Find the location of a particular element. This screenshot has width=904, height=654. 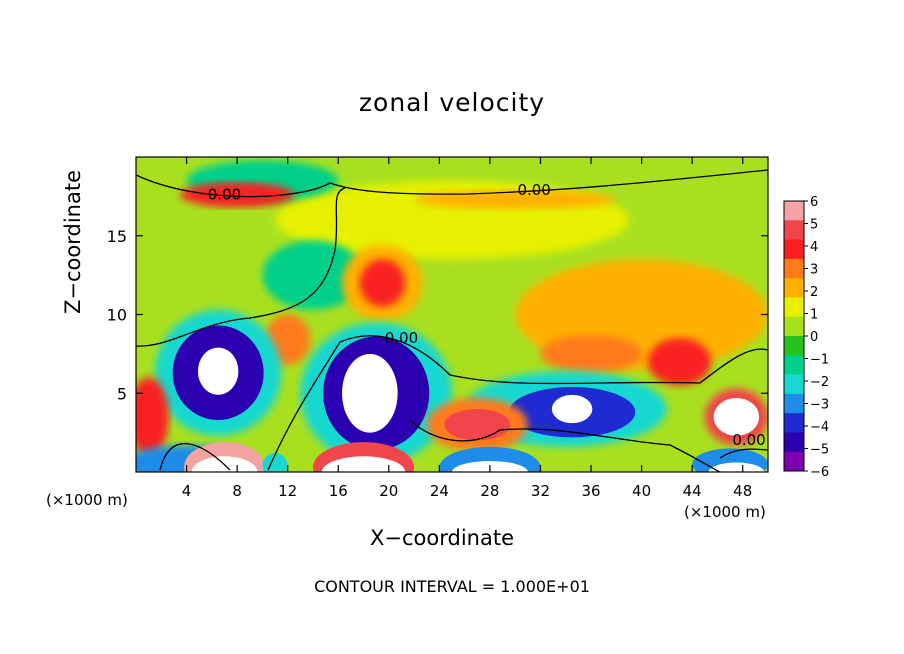

colorbar-tick-label: −6 is located at coordinates (819, 472).